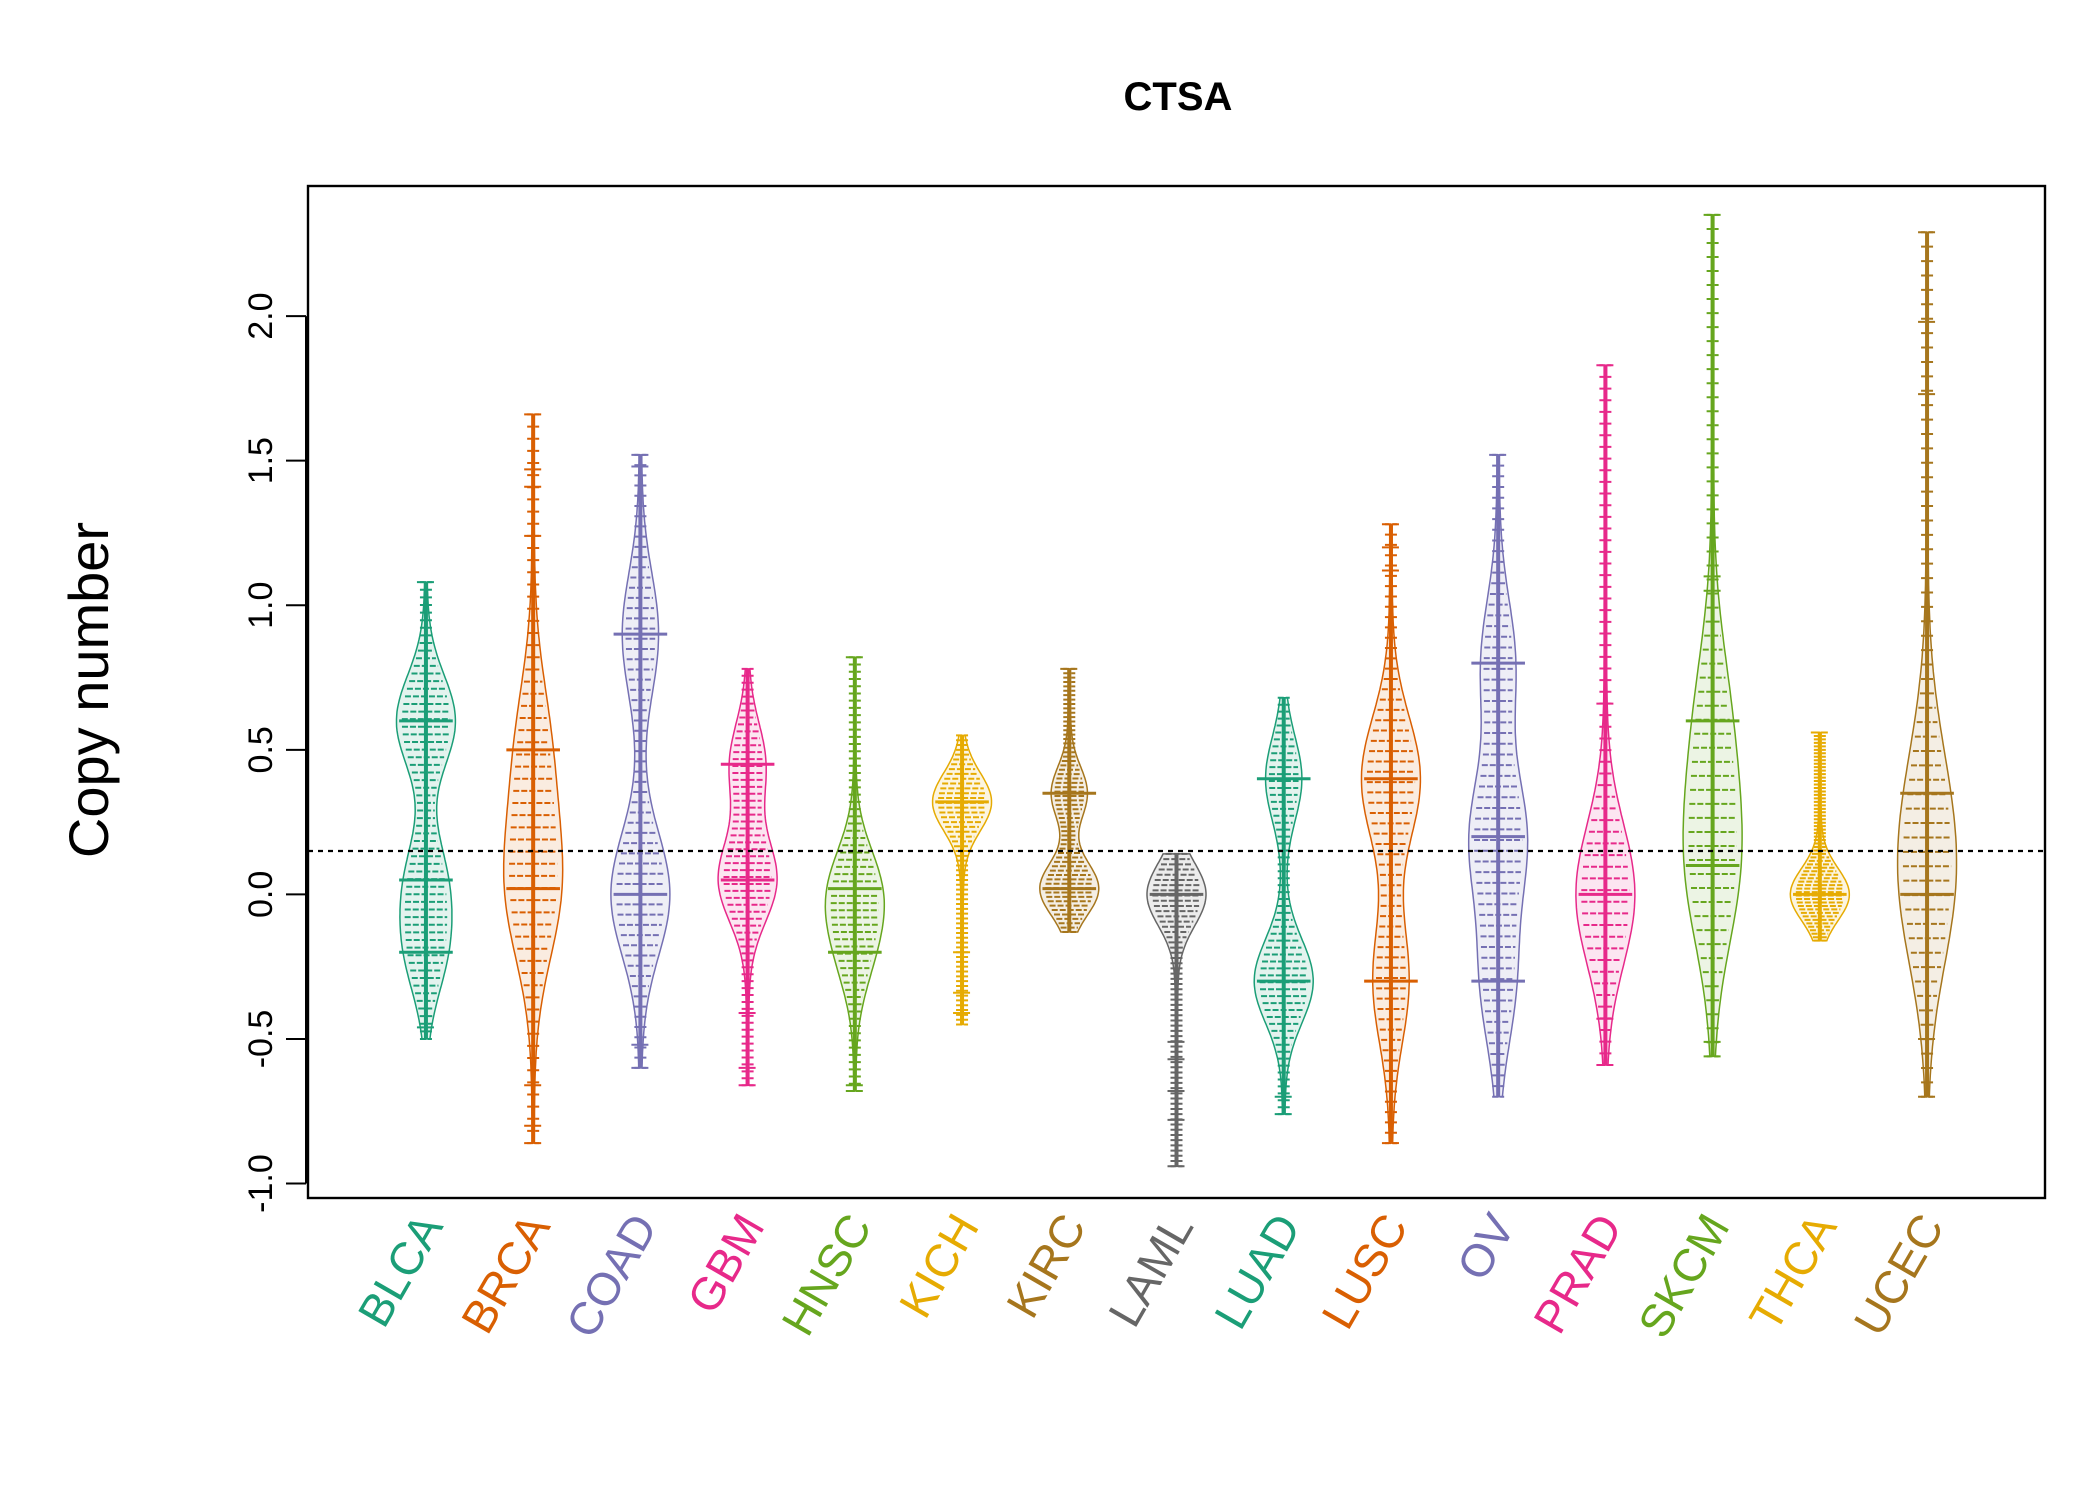 The height and width of the screenshot is (1500, 2100). Describe the element at coordinates (1498, 775) in the screenshot. I see `bean-ov` at that location.